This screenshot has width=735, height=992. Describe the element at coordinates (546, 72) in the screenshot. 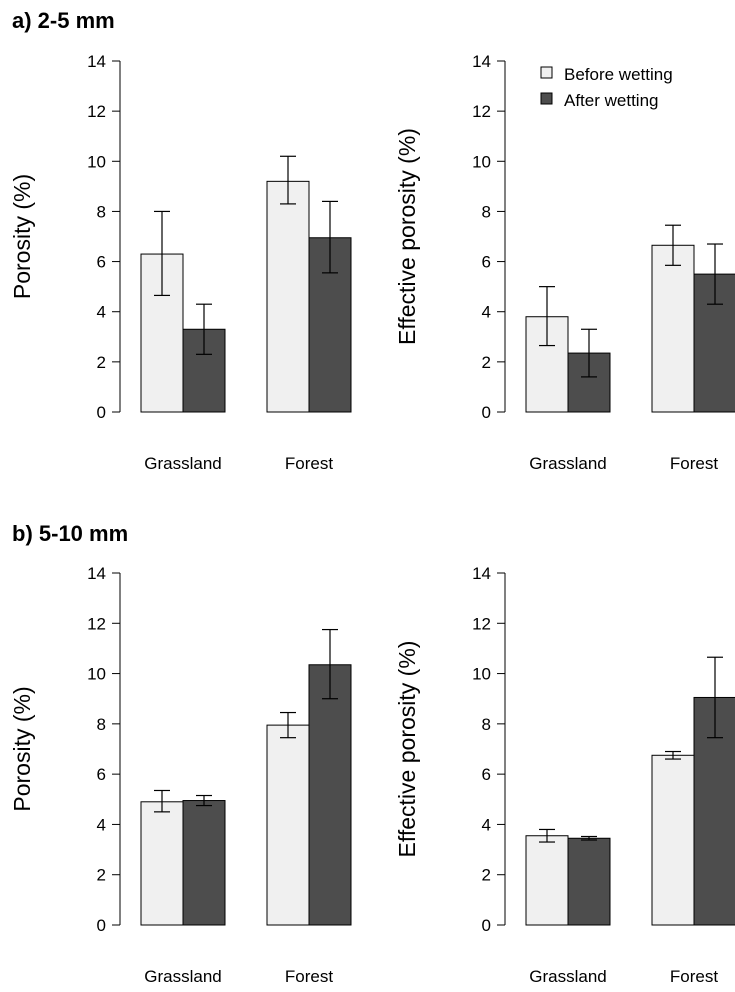

I see `legend-swatch-before` at that location.